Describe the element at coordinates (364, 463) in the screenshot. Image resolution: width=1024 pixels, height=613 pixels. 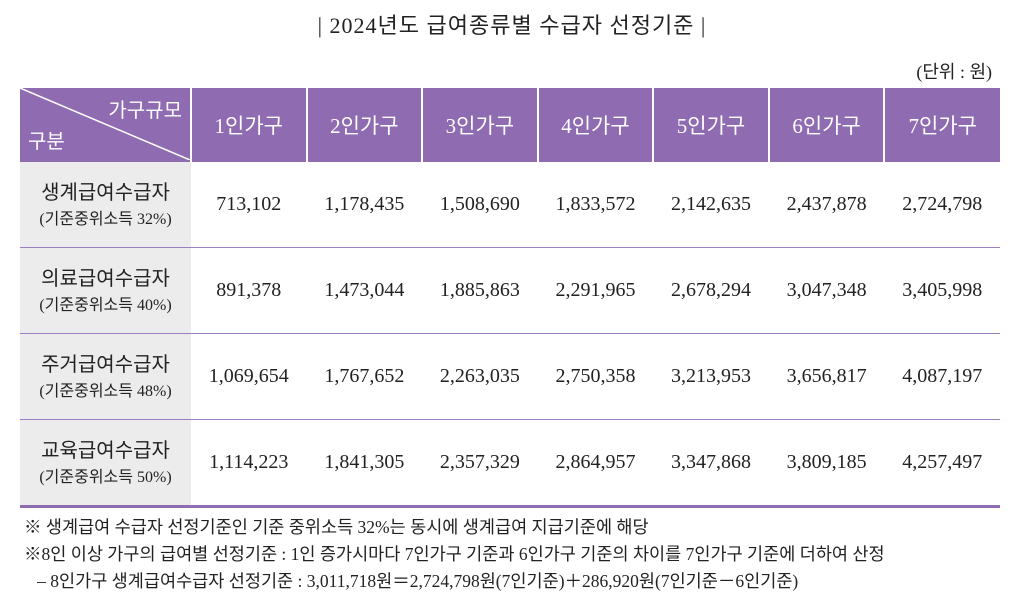
I see `value-cell: 1,841,305` at that location.